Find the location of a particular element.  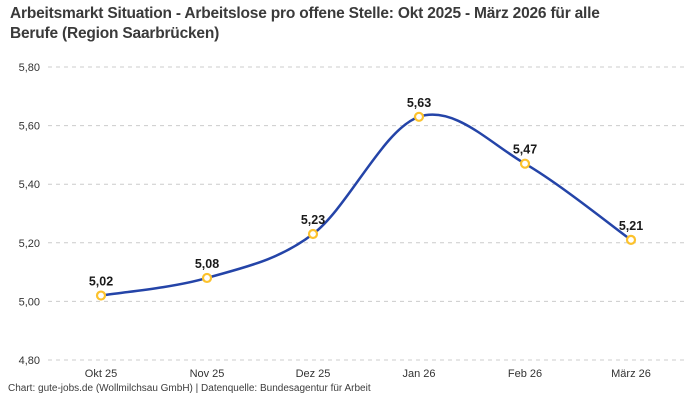

data-point-value-label: 5,02 is located at coordinates (101, 282).